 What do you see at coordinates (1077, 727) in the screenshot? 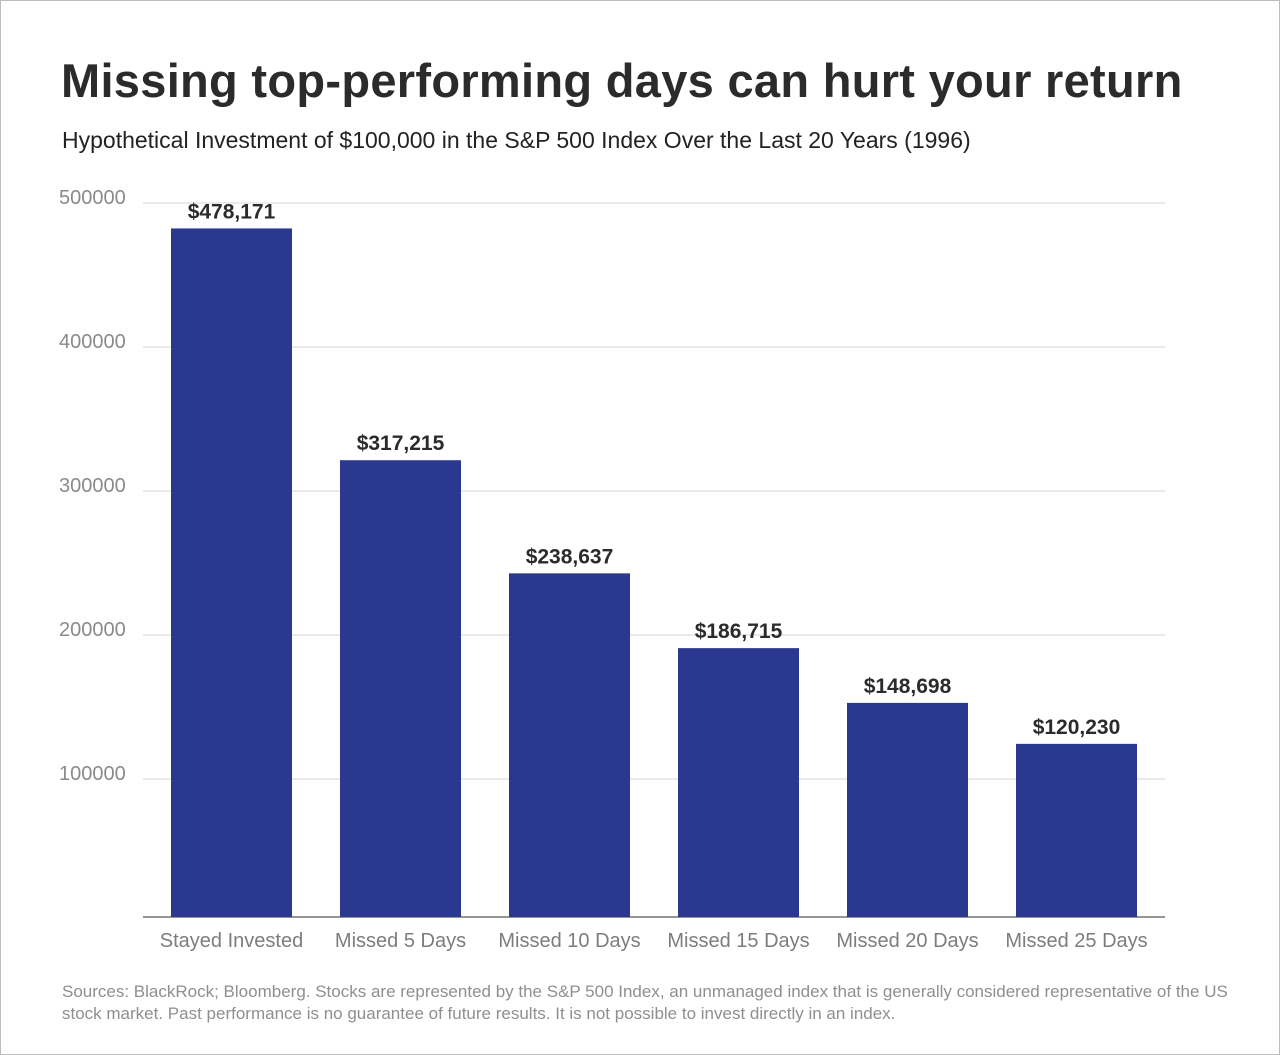
I see `bar-value-label: $120,230` at bounding box center [1077, 727].